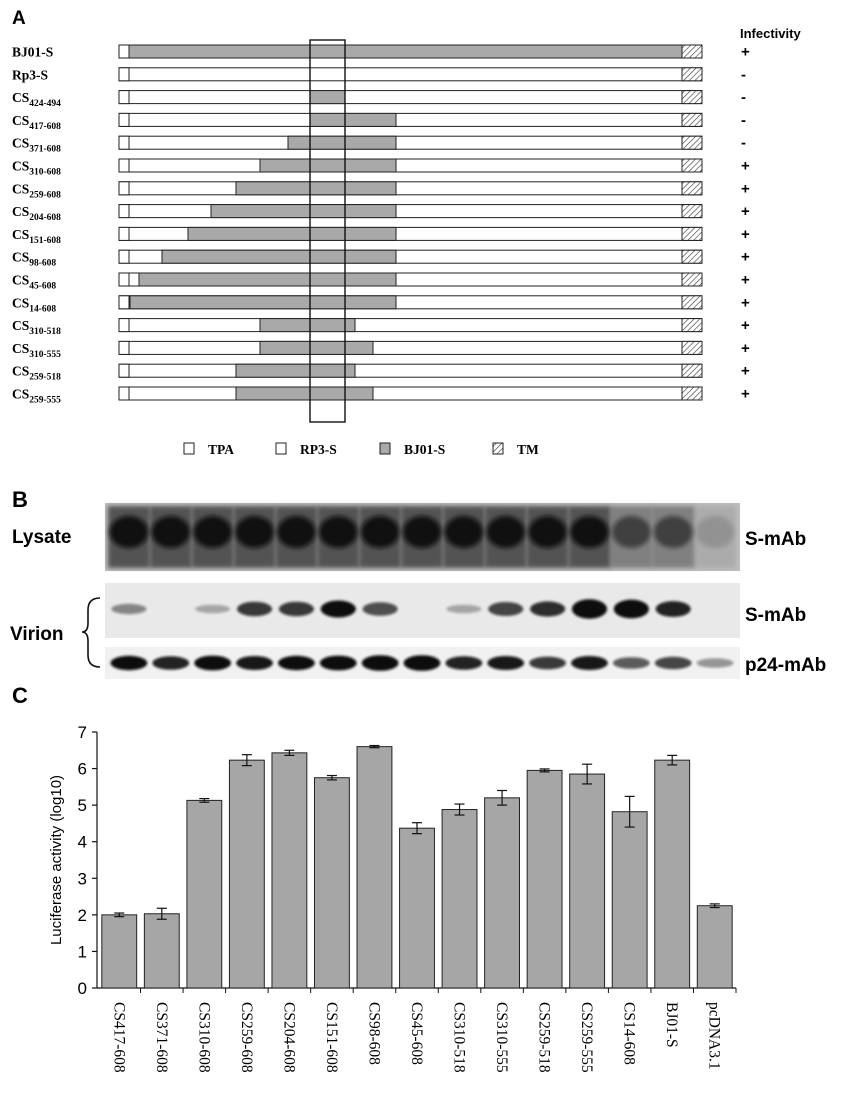  Describe the element at coordinates (785, 665) in the screenshot. I see `p24-antibody-label: p24-mAb` at that location.